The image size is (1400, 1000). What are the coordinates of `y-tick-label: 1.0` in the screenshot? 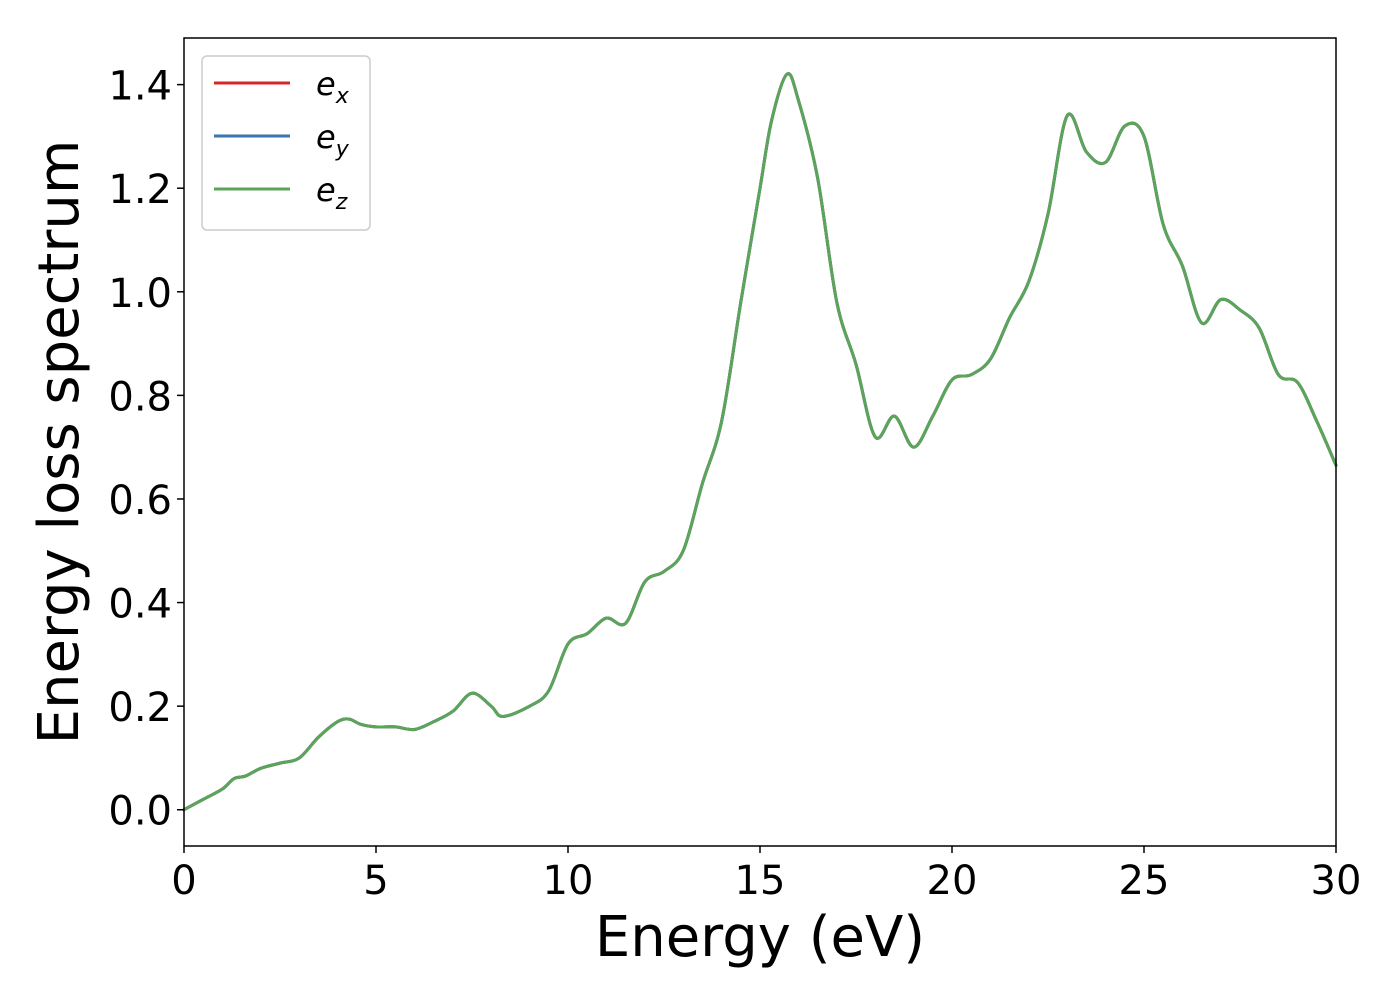 It's located at (140, 294).